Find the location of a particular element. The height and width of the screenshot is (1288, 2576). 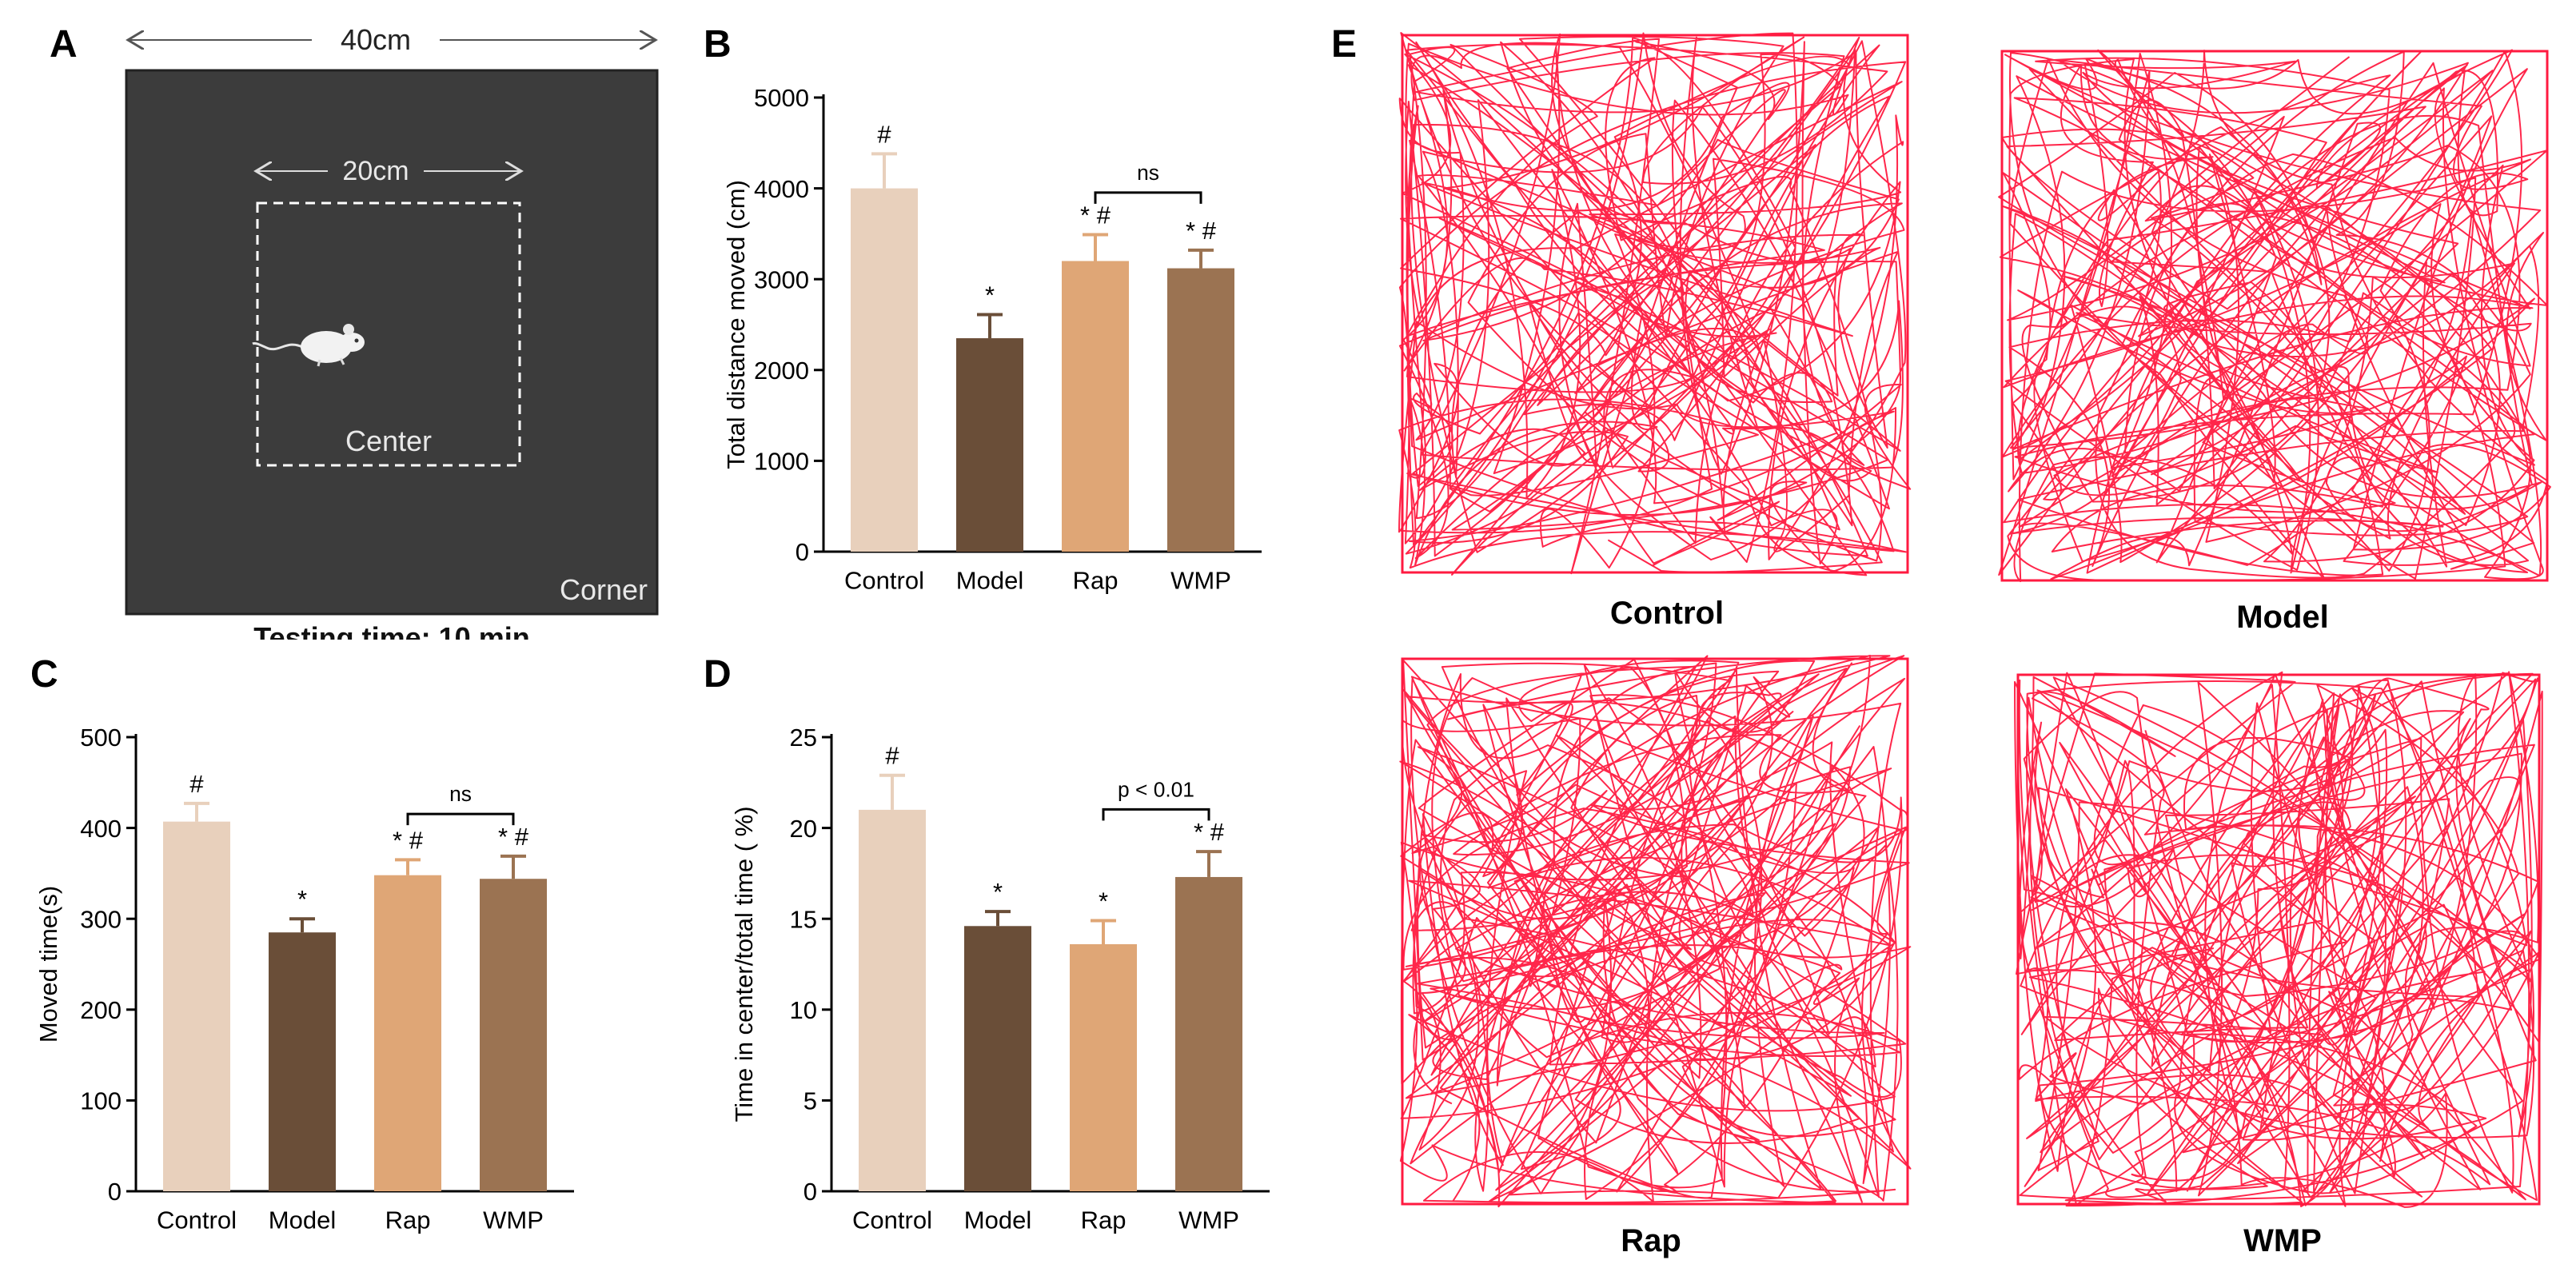

y-tick-label: 2000 is located at coordinates (781, 371).